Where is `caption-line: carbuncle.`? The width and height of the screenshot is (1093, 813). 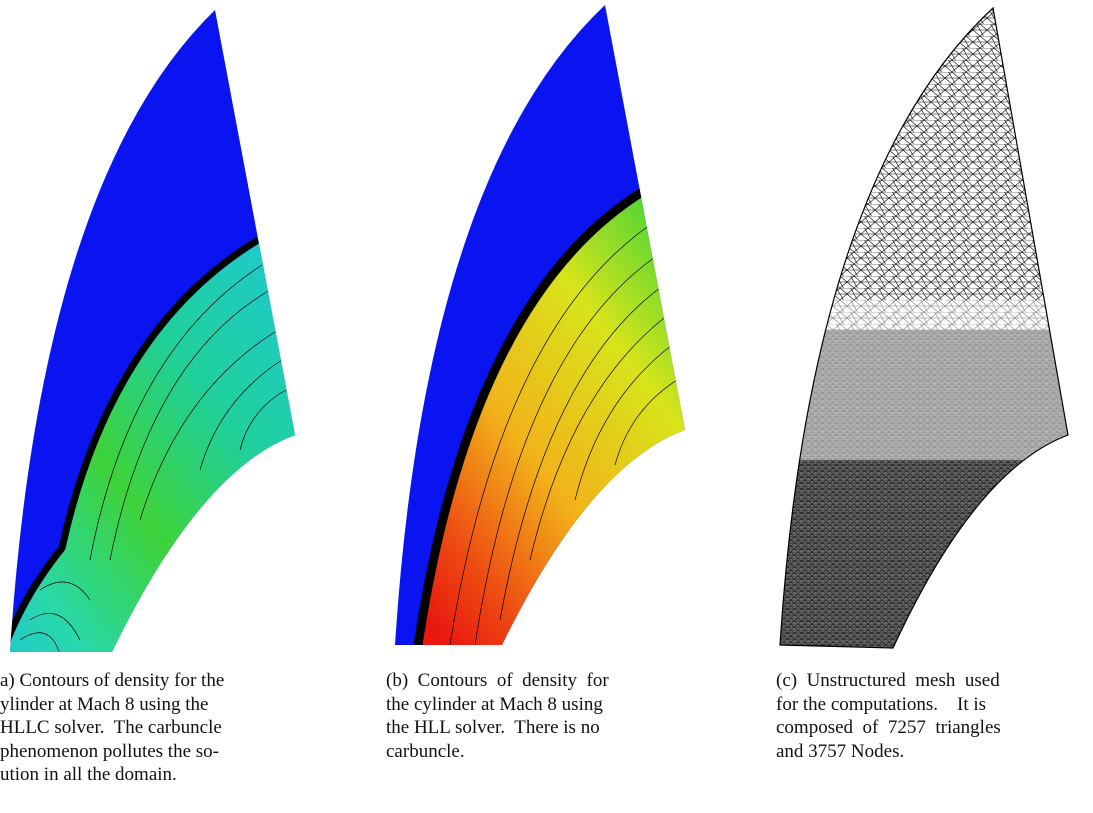
caption-line: carbuncle. is located at coordinates (425, 751).